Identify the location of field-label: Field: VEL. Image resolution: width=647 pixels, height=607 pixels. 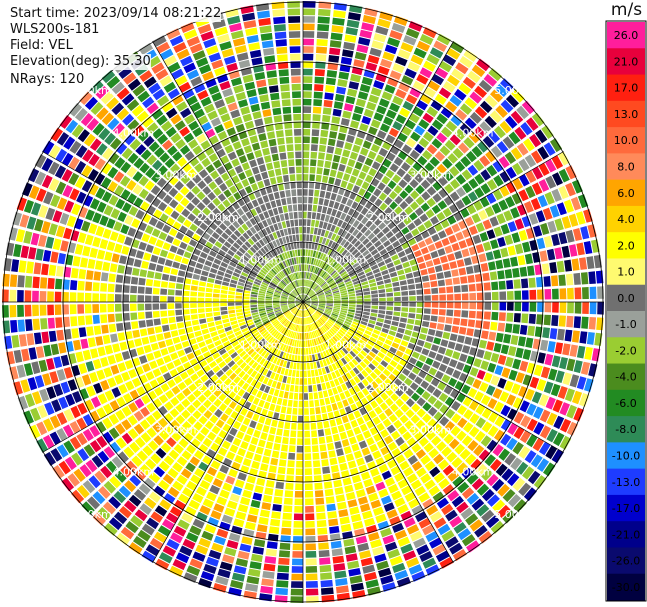
(41, 46).